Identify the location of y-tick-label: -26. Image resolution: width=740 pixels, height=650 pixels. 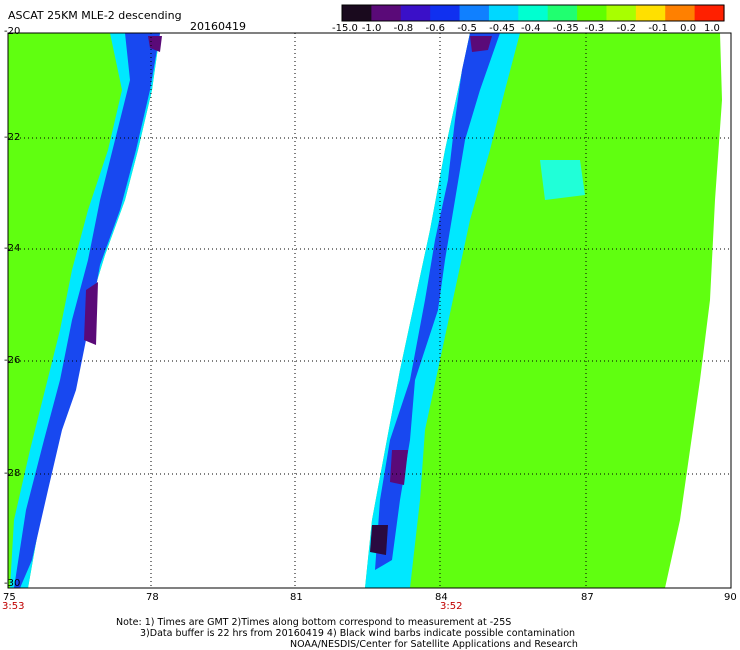
(12, 360).